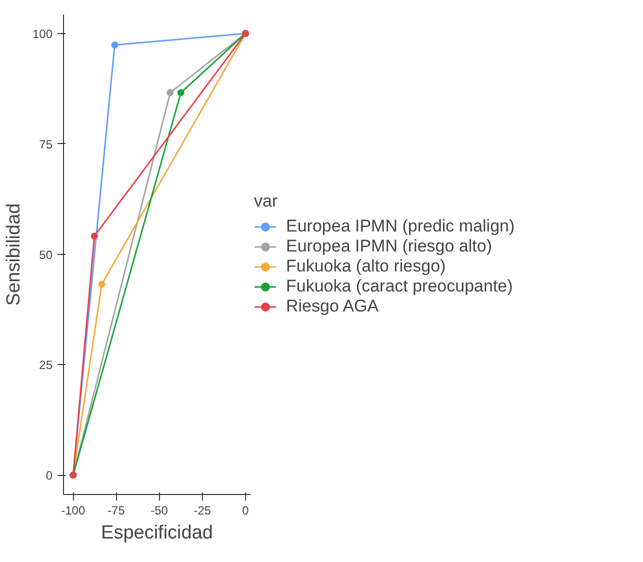  What do you see at coordinates (389, 246) in the screenshot?
I see `legend-label: Europea IPMN (riesgo alto)` at bounding box center [389, 246].